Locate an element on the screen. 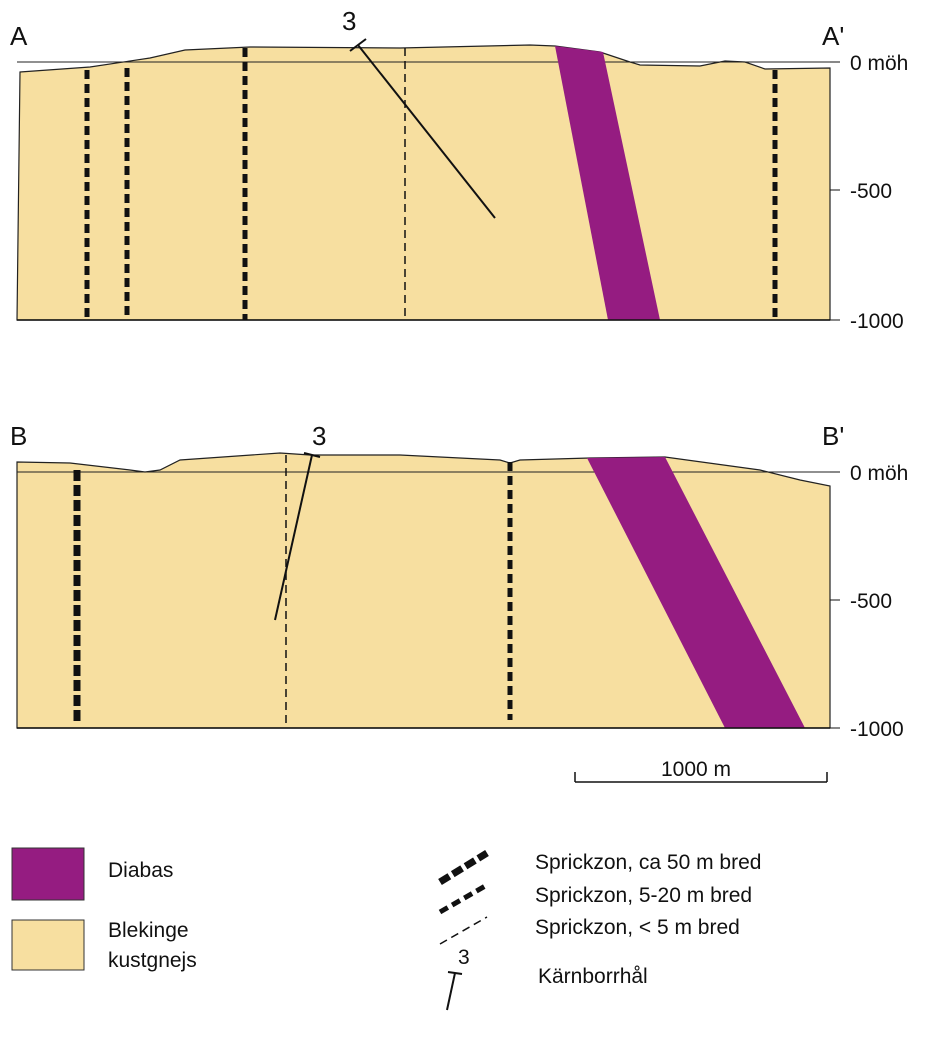 The height and width of the screenshot is (1044, 928). label: B' is located at coordinates (833, 436).